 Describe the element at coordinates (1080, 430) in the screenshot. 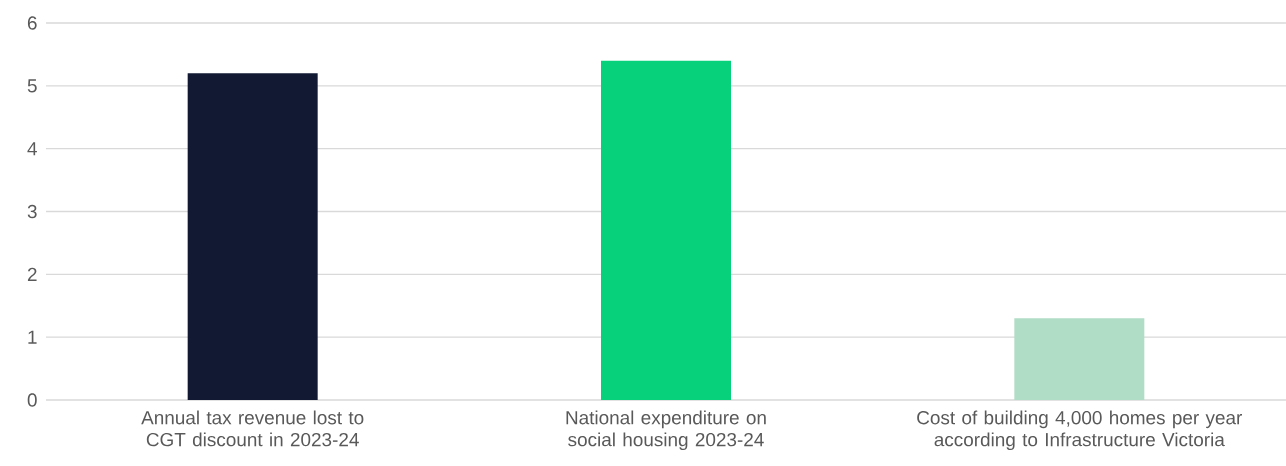

I see `x-tick-label: Cost of building 4,000 homes per year according to Infrastructure Victoria` at that location.